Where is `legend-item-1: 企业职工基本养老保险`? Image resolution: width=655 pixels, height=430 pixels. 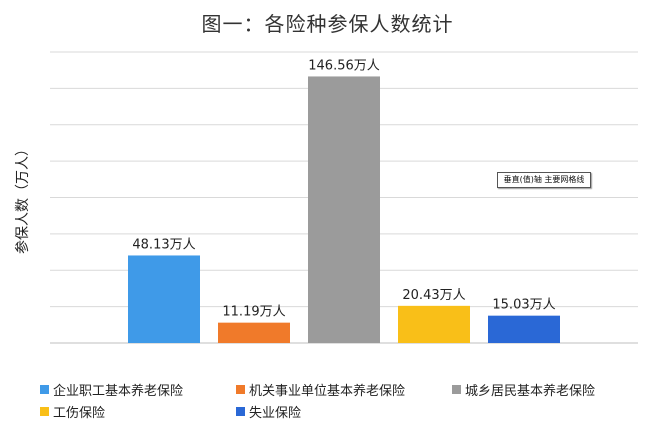
legend-item-1: 企业职工基本养老保险 is located at coordinates (111, 389).